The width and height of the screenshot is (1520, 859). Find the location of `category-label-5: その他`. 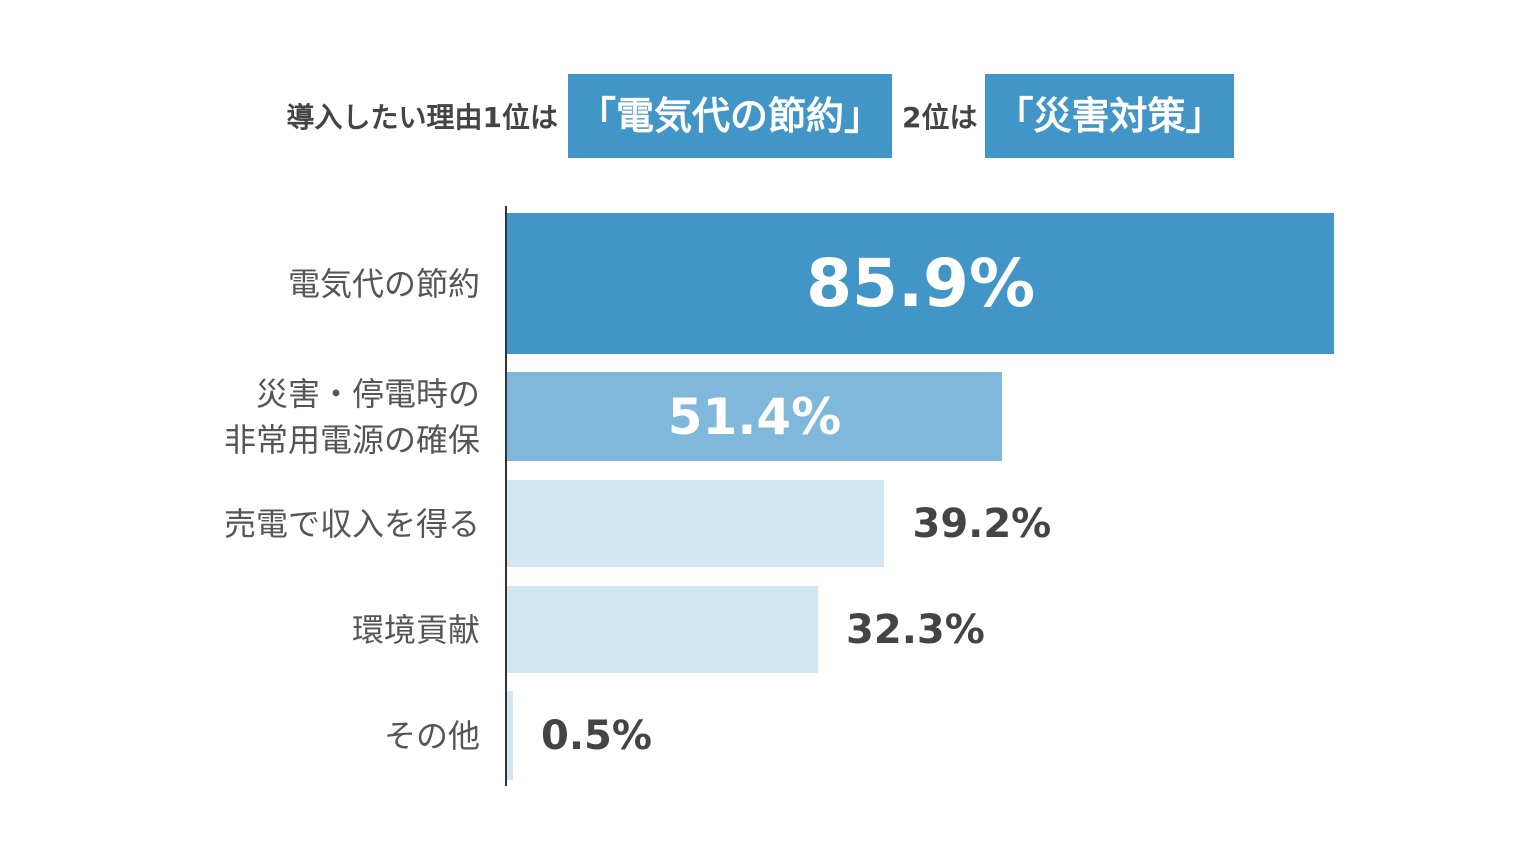

category-label-5: その他 is located at coordinates (431, 735).